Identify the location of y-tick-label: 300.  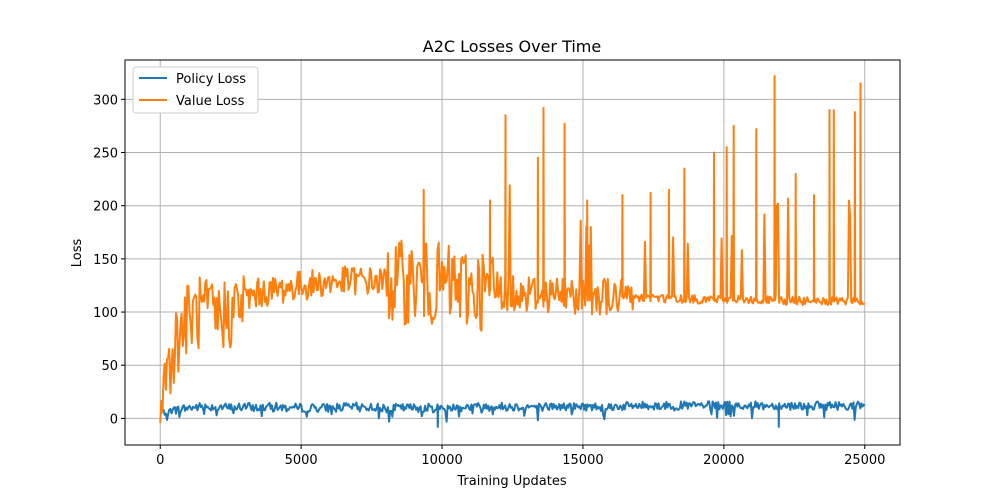
(105, 100).